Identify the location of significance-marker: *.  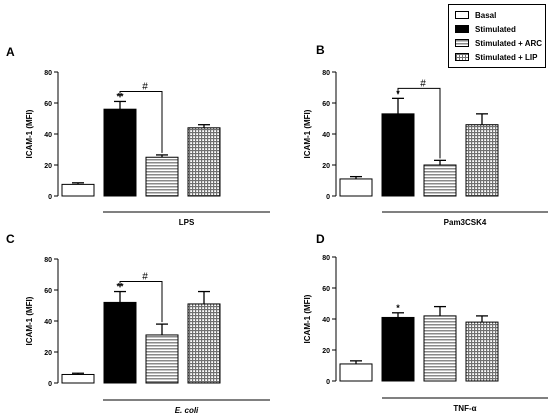
(398, 308).